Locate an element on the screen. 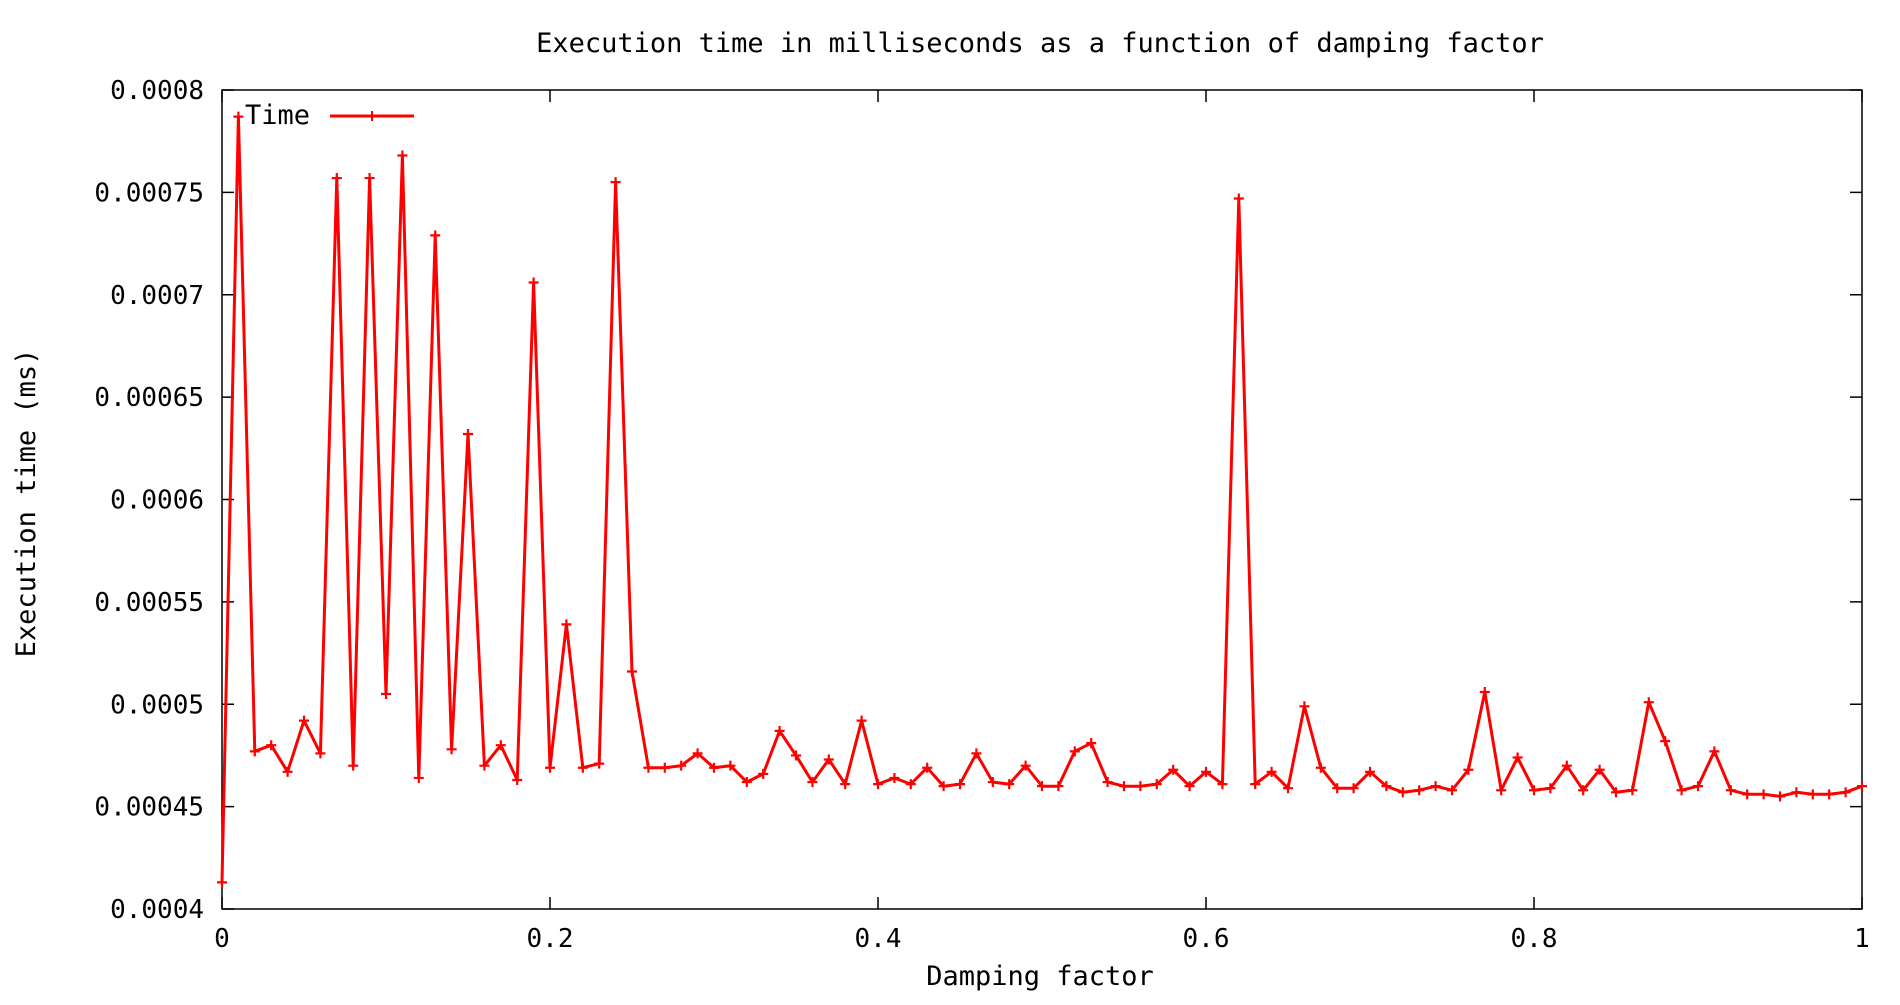 The width and height of the screenshot is (1900, 1005). y-axis-label: Execution time (ms) is located at coordinates (26, 503).